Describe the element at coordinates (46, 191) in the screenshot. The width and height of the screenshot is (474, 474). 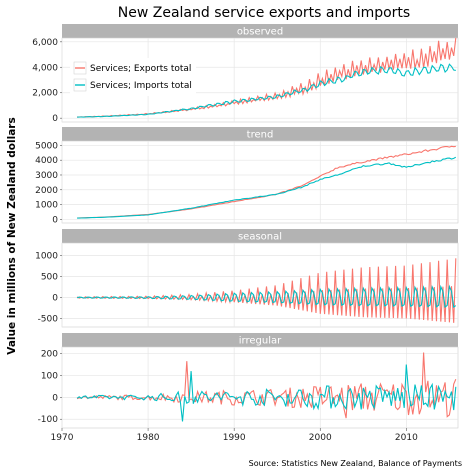
I see `y-tick-label: 2000` at that location.